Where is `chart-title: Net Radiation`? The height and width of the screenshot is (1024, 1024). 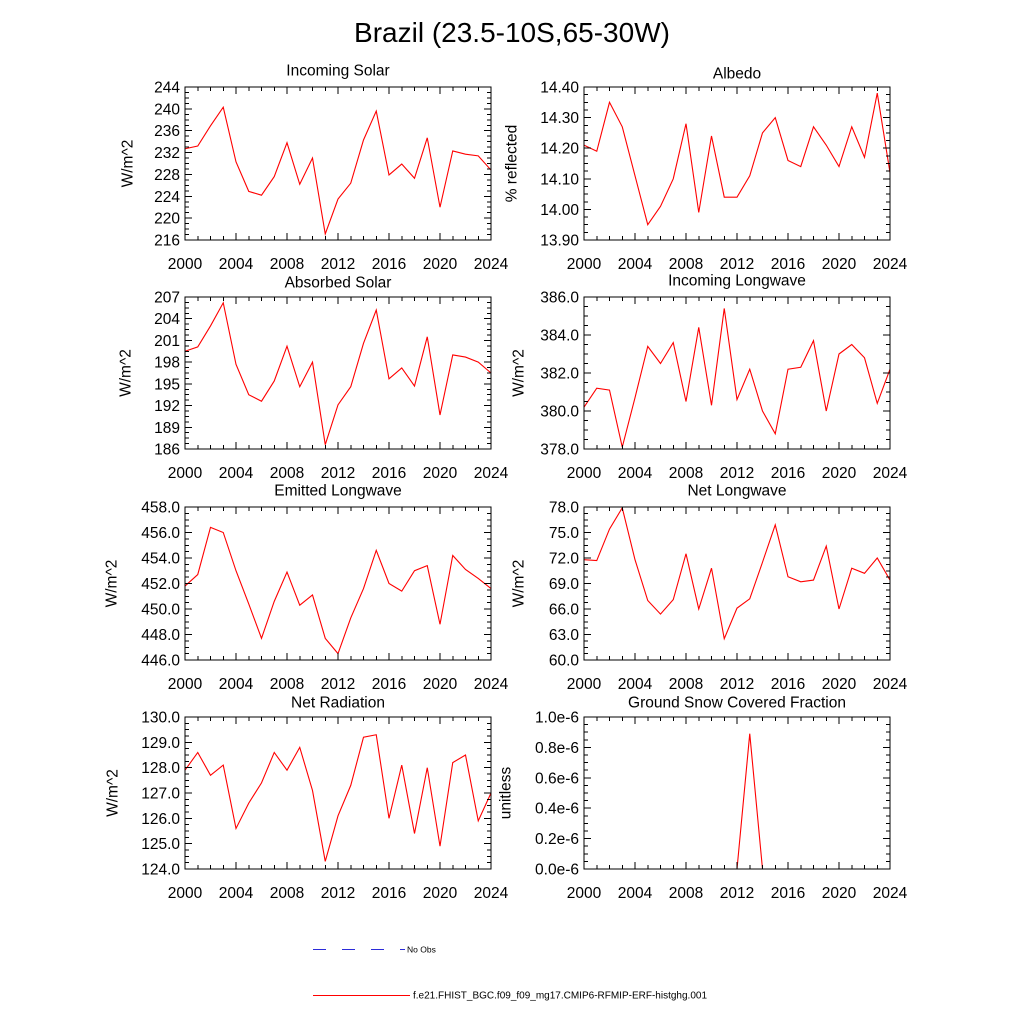 chart-title: Net Radiation is located at coordinates (338, 703).